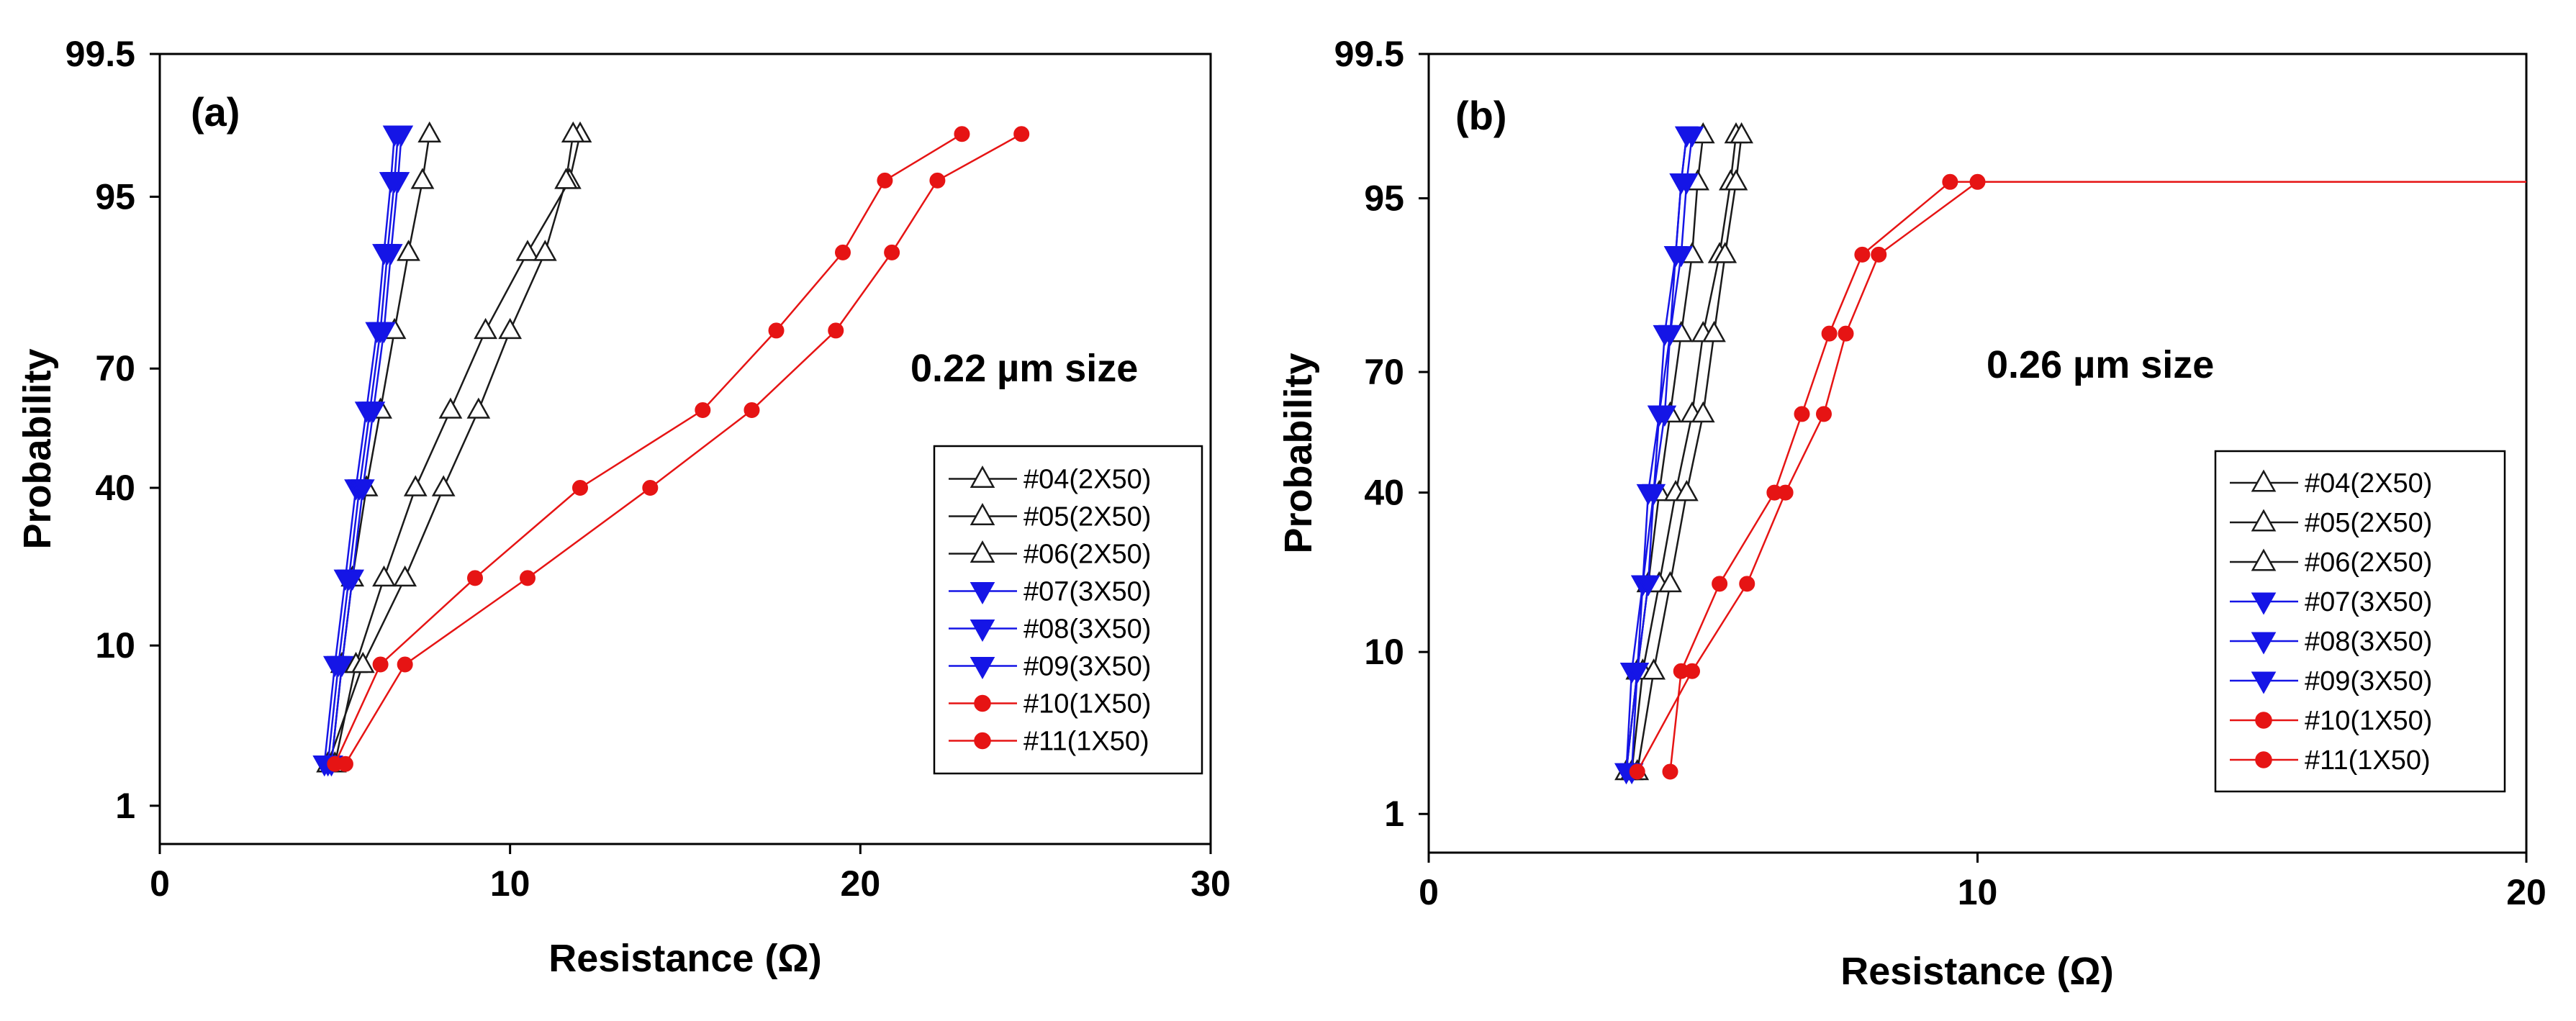 This screenshot has width=2576, height=1021. What do you see at coordinates (2369, 721) in the screenshot?
I see `legend-label: #10(1X50)` at bounding box center [2369, 721].